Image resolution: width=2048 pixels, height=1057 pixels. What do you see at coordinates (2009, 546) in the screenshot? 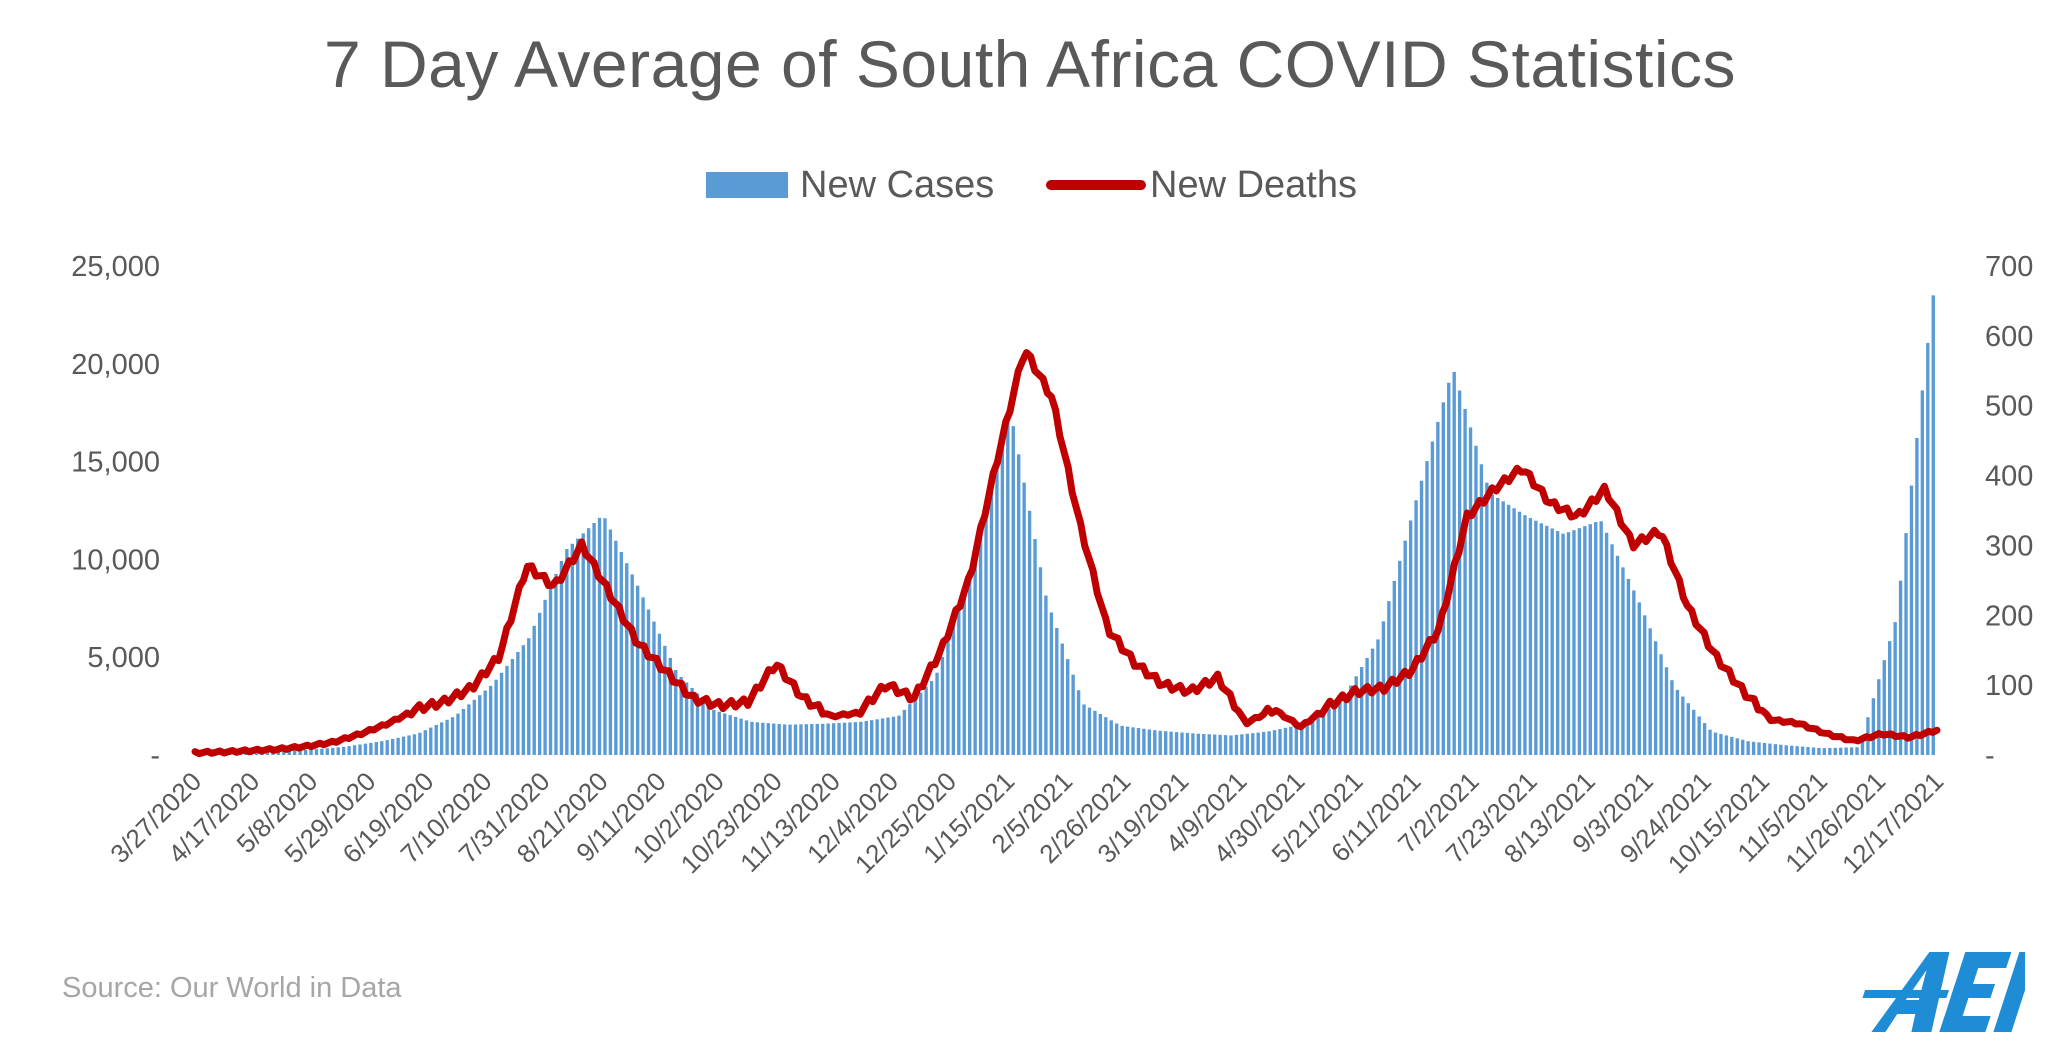
I see `right-axis-tick: 300` at bounding box center [2009, 546].